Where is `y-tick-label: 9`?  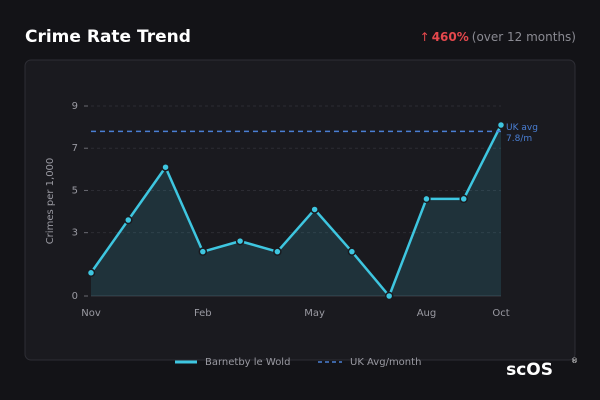 y-tick-label: 9 is located at coordinates (75, 106).